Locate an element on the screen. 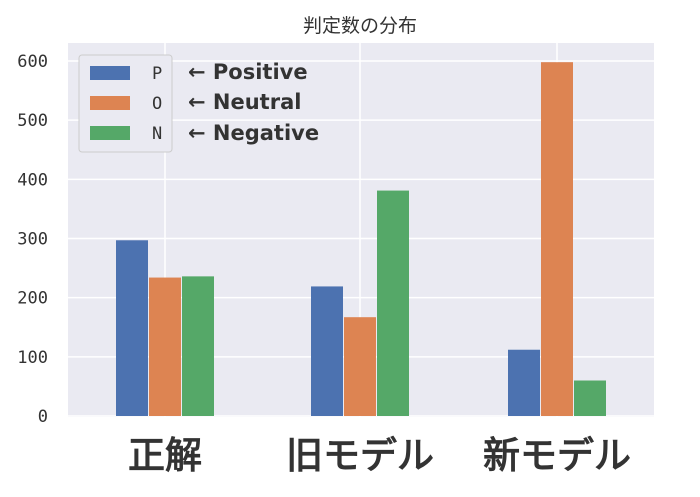 Image resolution: width=700 pixels, height=497 pixels. legend-swatch-p is located at coordinates (110, 73).